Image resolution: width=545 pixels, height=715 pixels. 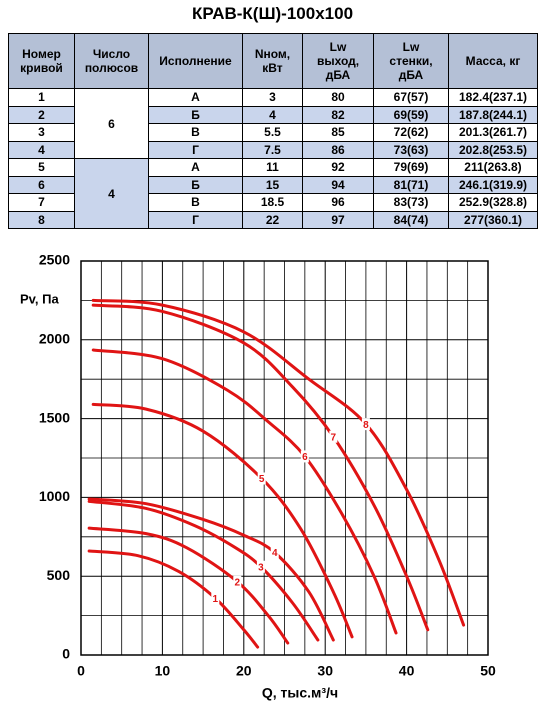 I want to click on title: КРАВ-К(Ш)-100х100, so click(x=272, y=13).